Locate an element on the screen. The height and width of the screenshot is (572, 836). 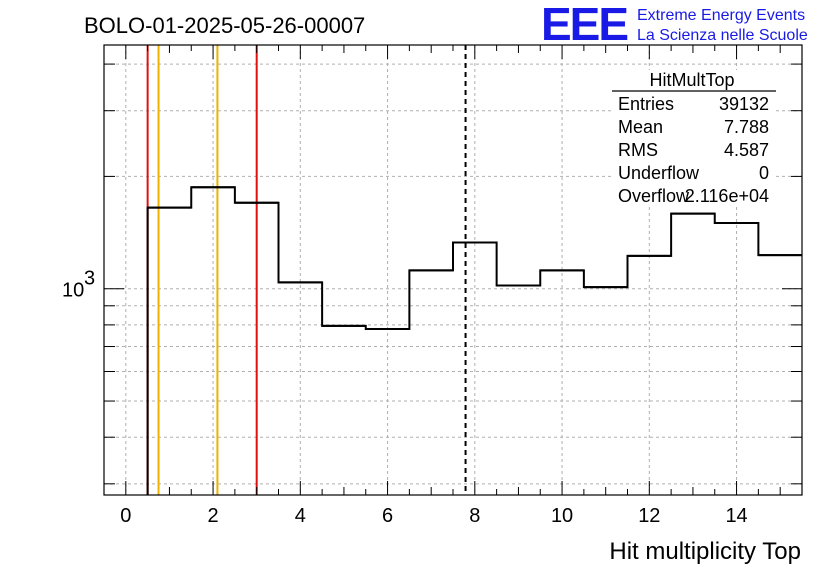
x-tick-label: 14 is located at coordinates (736, 516).